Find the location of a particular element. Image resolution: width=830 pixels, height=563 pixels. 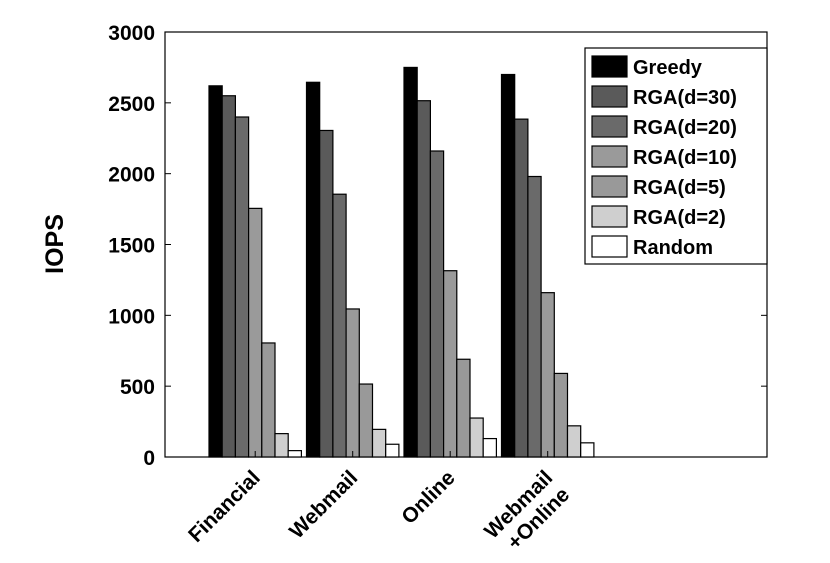

y-tick-label: 0 is located at coordinates (149, 458).